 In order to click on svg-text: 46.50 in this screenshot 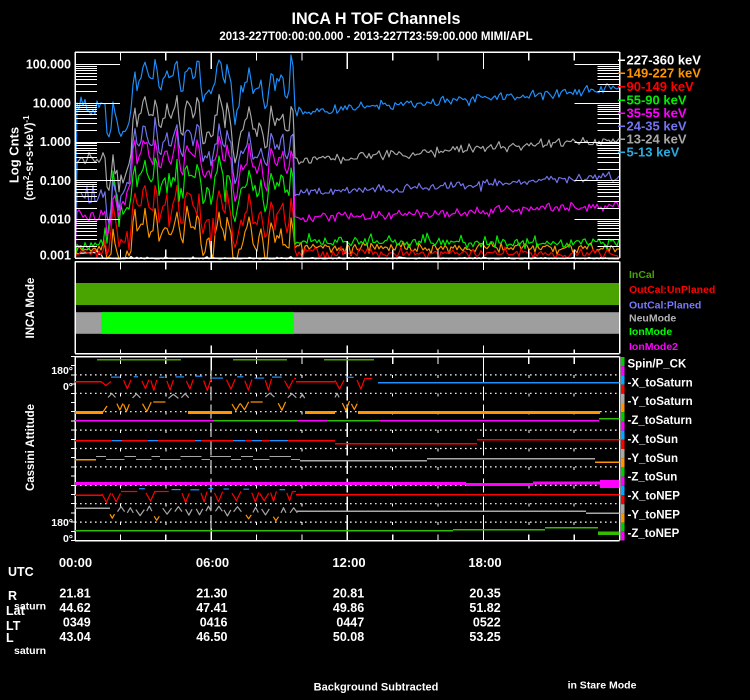, I will do `click(211, 637)`.